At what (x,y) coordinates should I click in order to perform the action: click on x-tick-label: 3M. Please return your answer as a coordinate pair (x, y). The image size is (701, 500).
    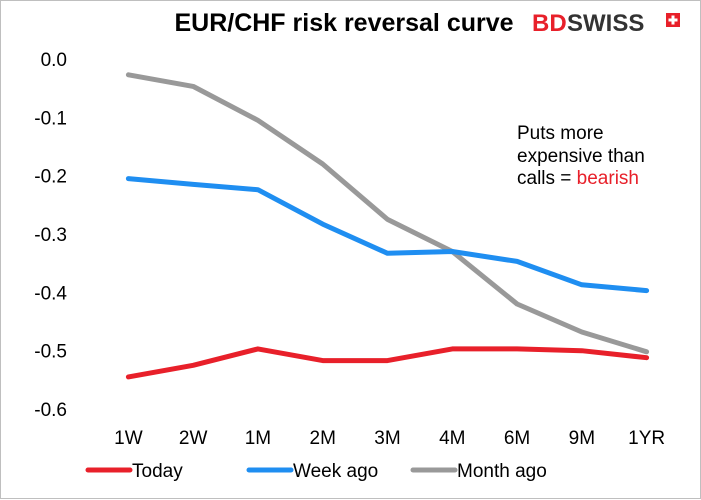
    Looking at the image, I should click on (387, 438).